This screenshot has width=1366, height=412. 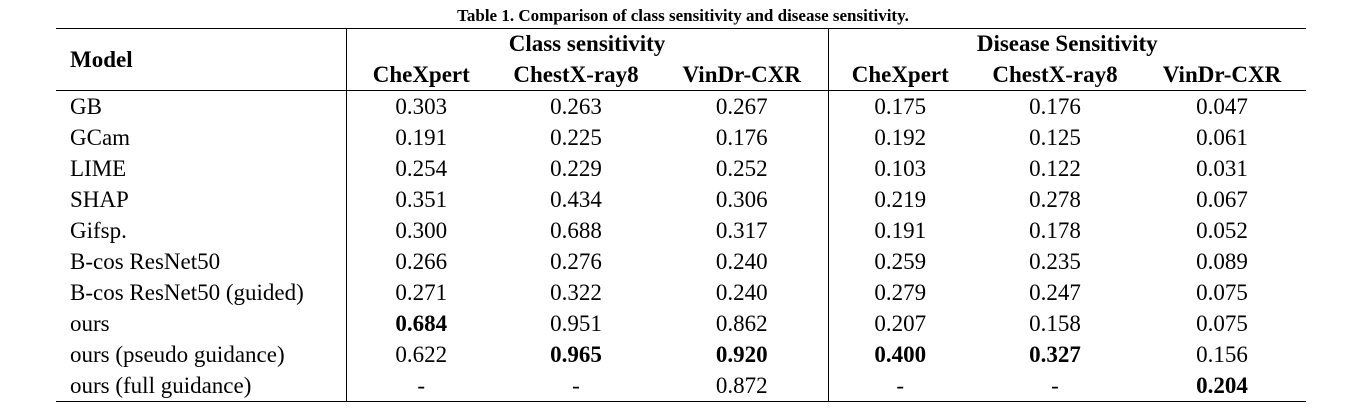 What do you see at coordinates (900, 261) in the screenshot?
I see `value-cell: 0.259` at bounding box center [900, 261].